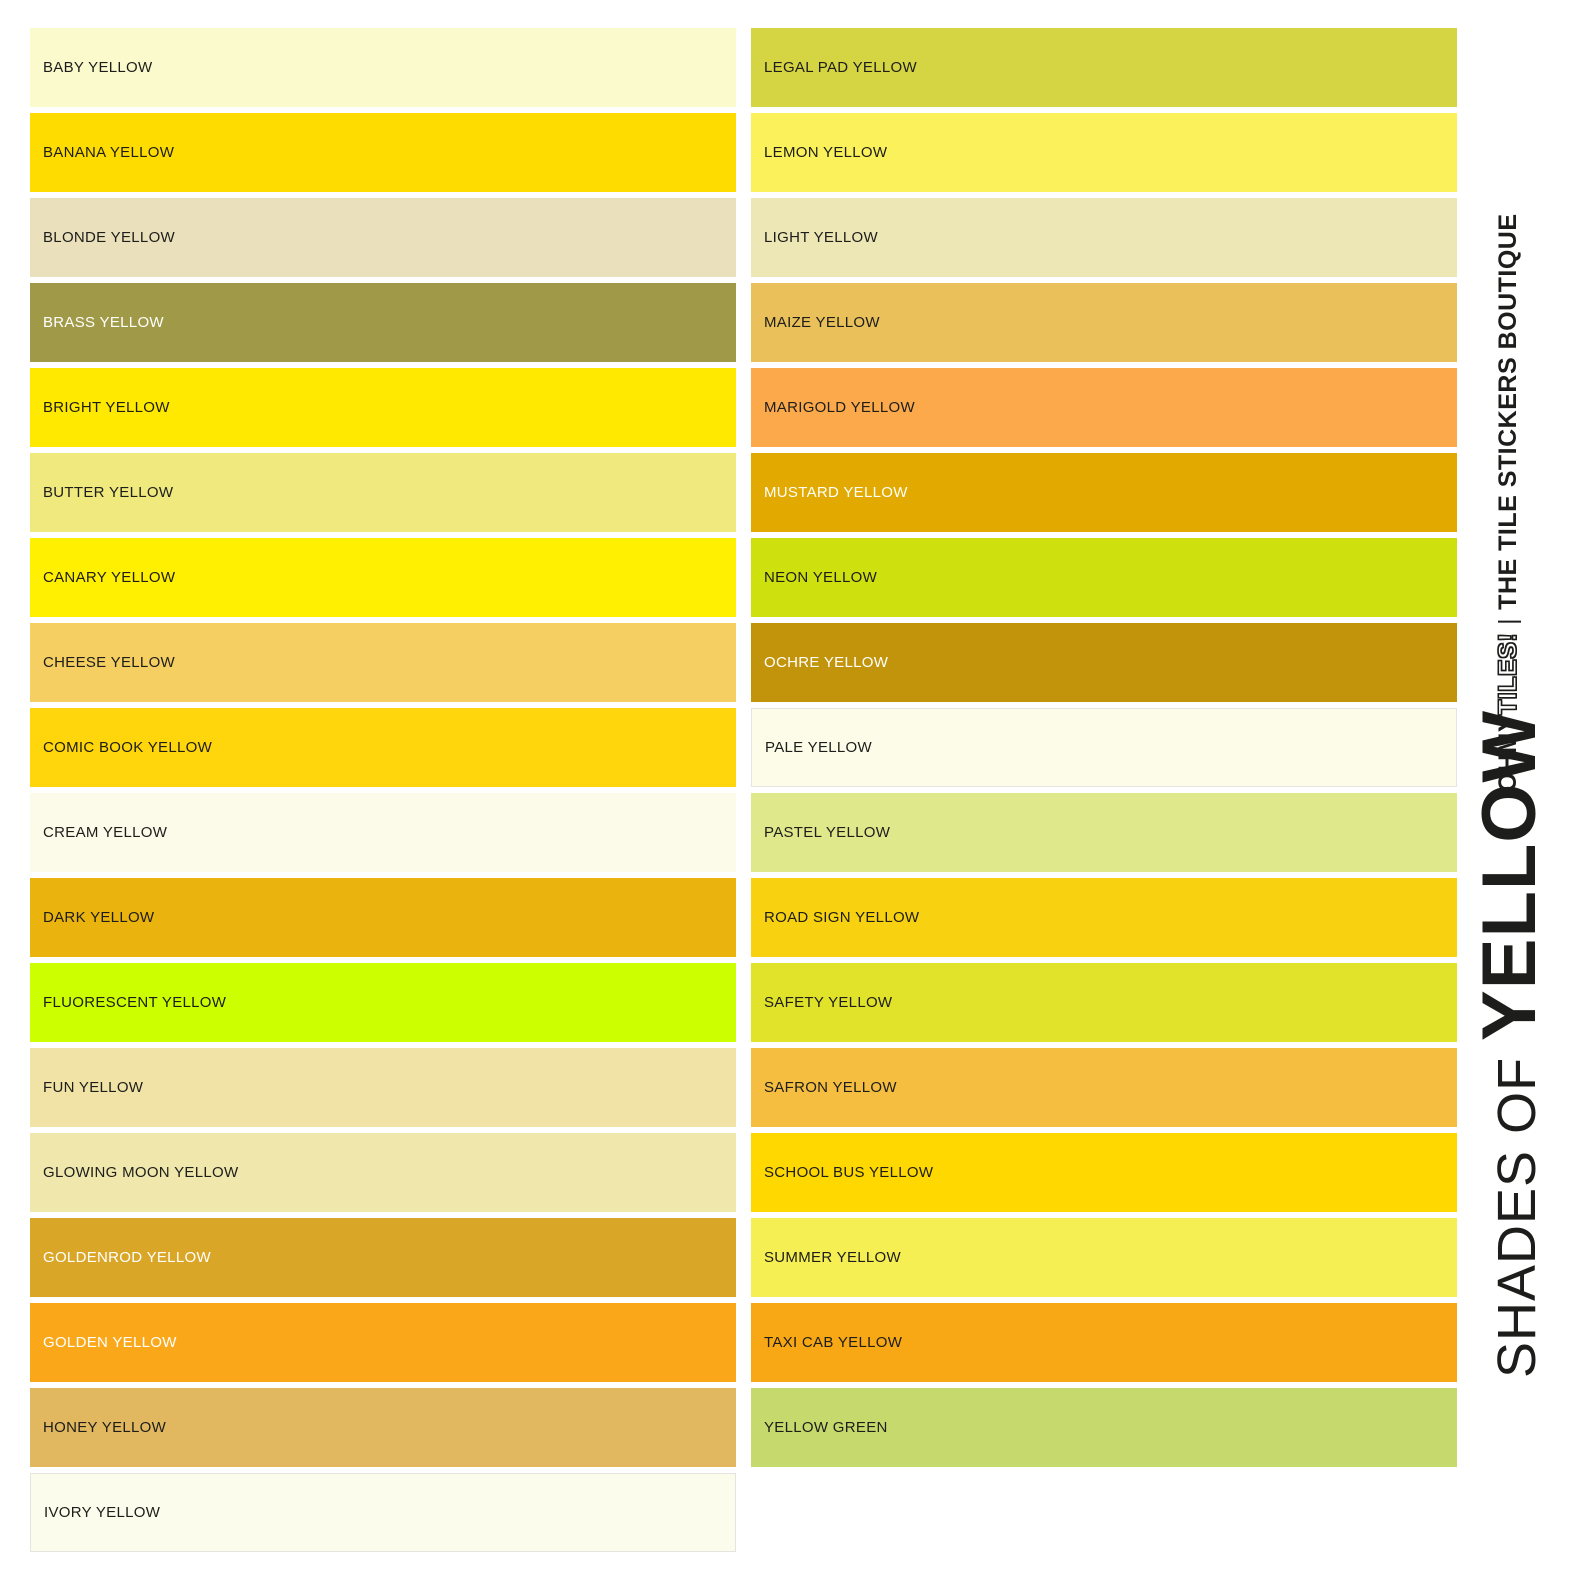 The width and height of the screenshot is (1588, 1588). I want to click on brand-tagline: THE TILE STICKERS BOUTIQUE, so click(1508, 411).